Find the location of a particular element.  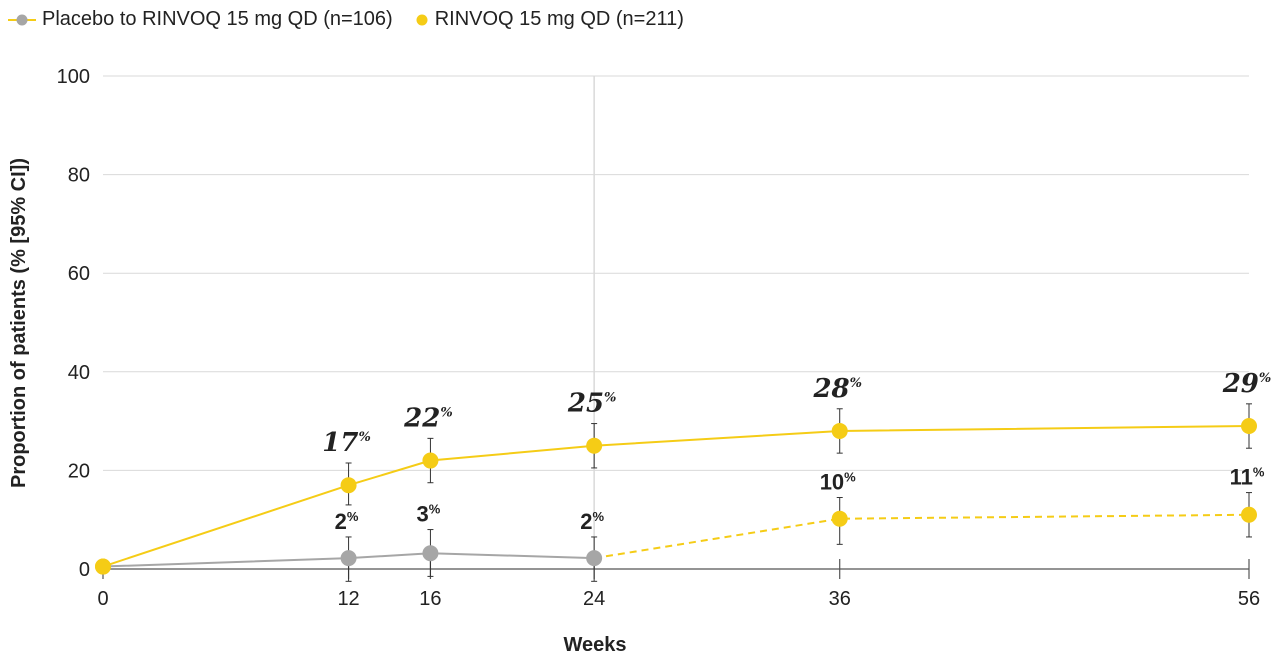

x-tick-label-24: 24 is located at coordinates (594, 599).